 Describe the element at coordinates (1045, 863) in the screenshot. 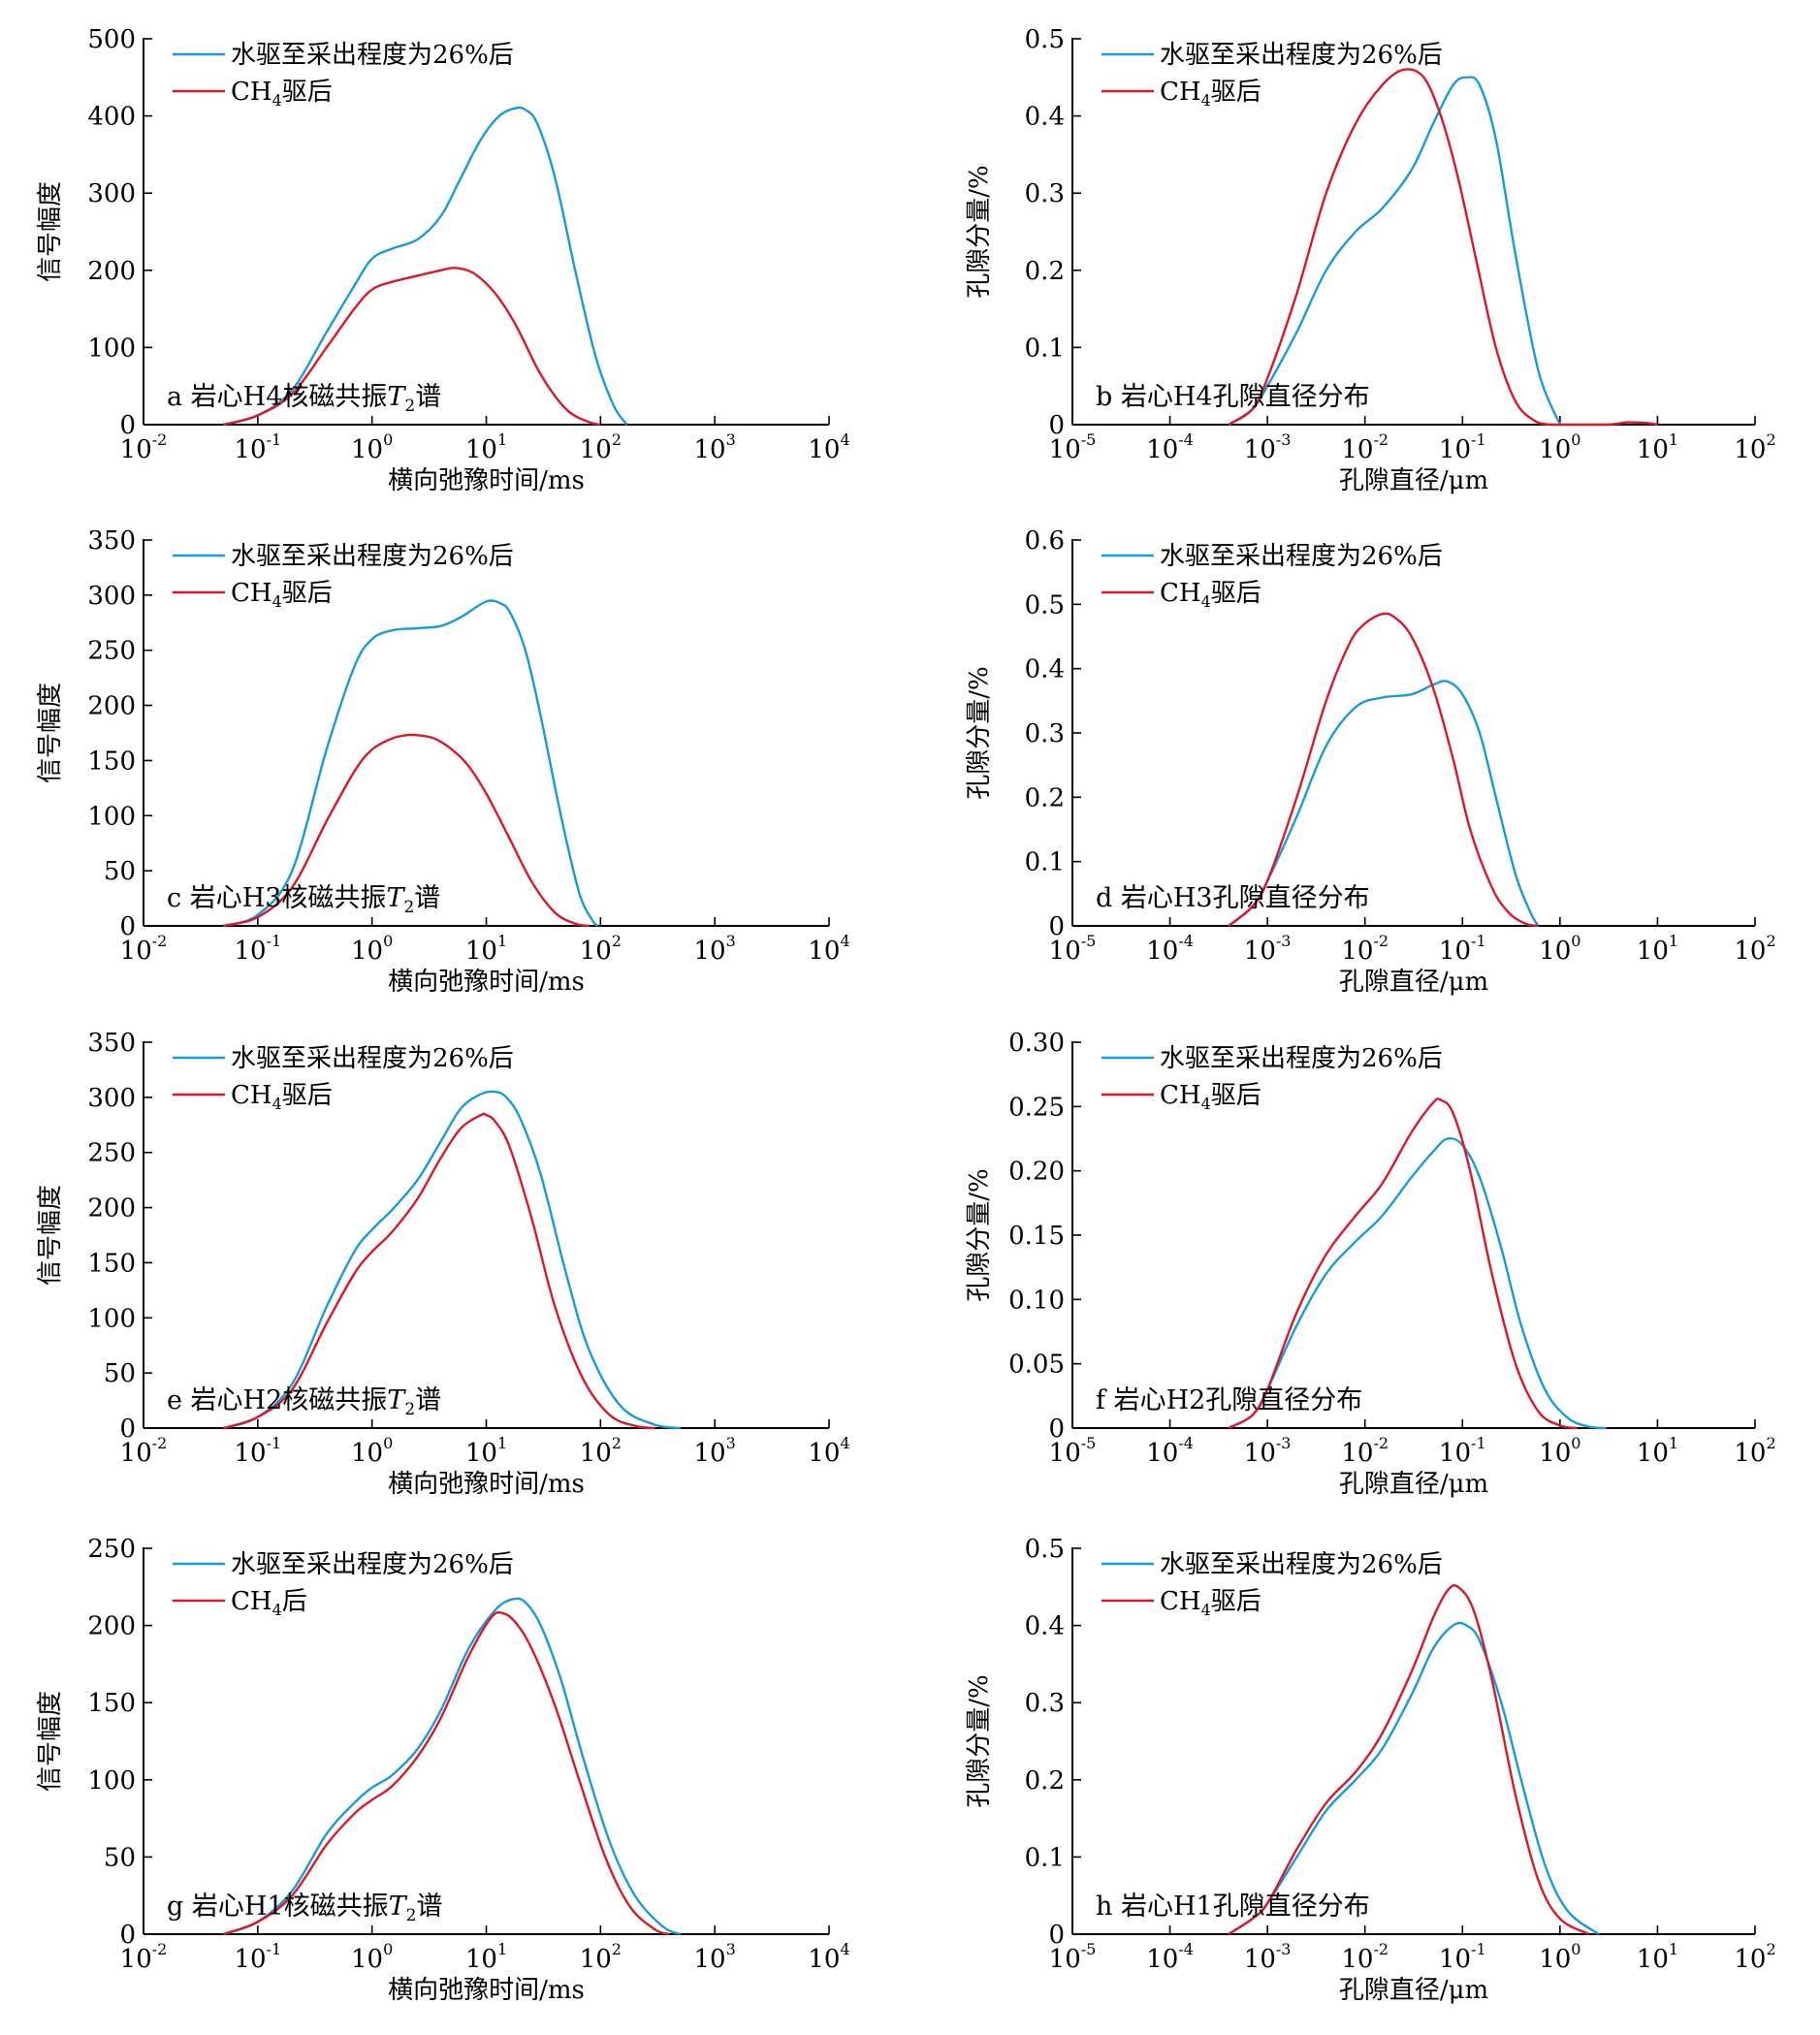

I see `y-tick-label: 0.1` at that location.